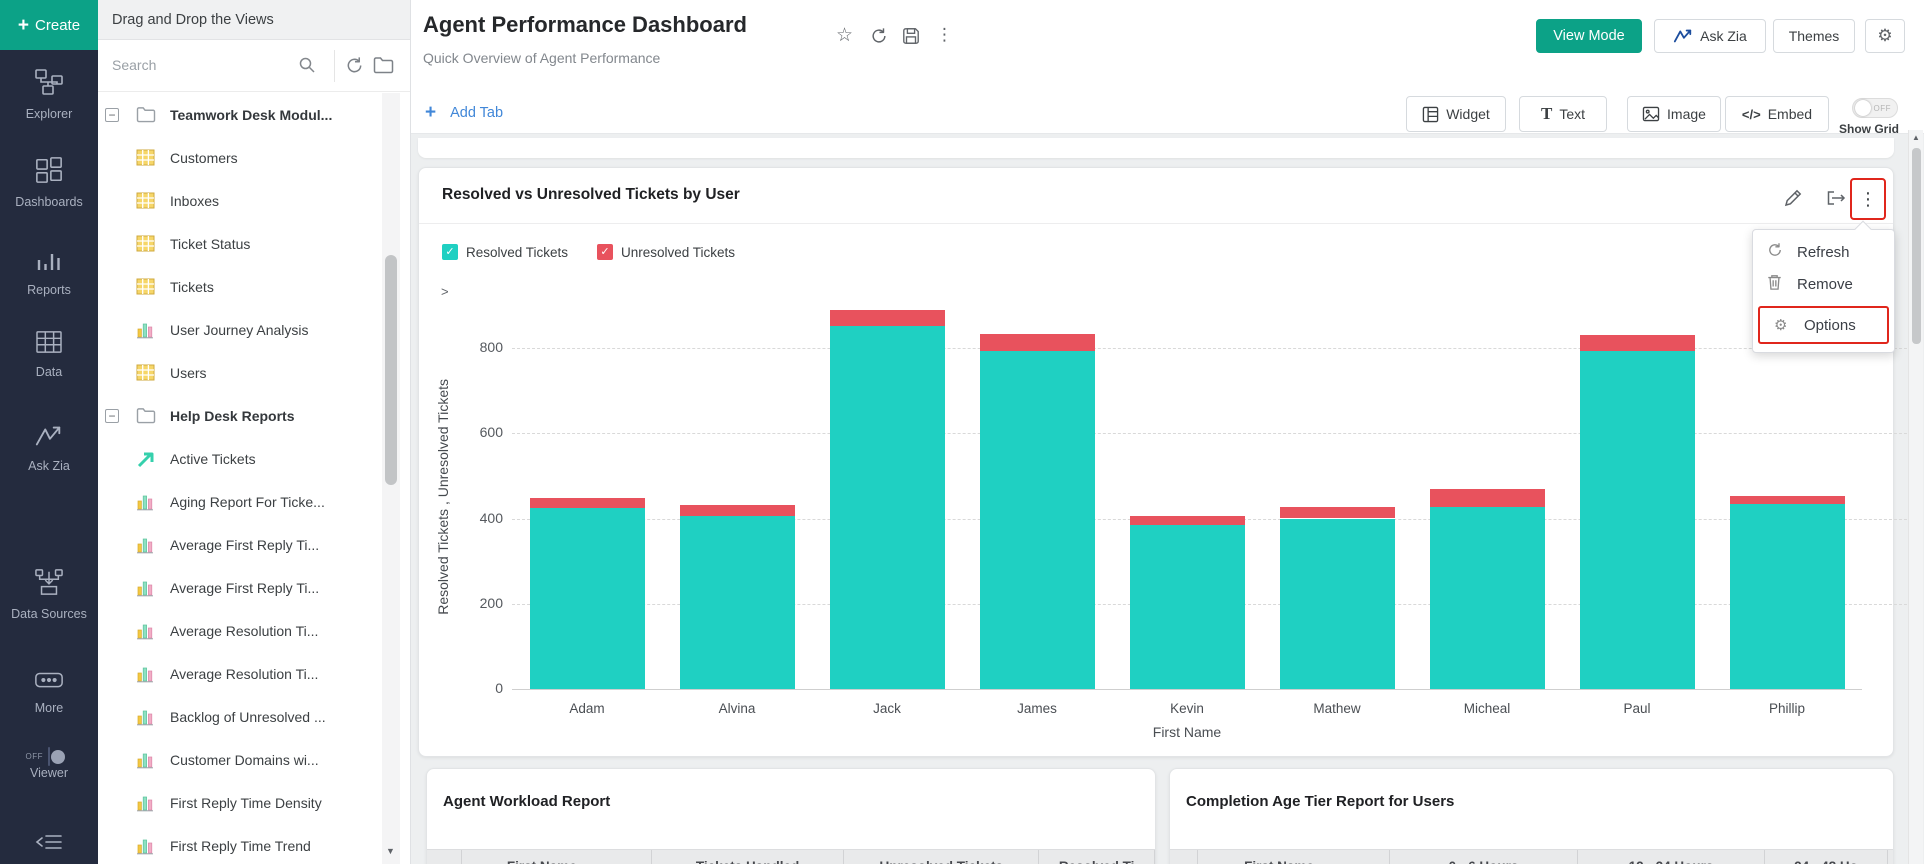 Image resolution: width=1924 pixels, height=864 pixels. Describe the element at coordinates (1777, 114) in the screenshot. I see `embed-button: </> Embed` at that location.